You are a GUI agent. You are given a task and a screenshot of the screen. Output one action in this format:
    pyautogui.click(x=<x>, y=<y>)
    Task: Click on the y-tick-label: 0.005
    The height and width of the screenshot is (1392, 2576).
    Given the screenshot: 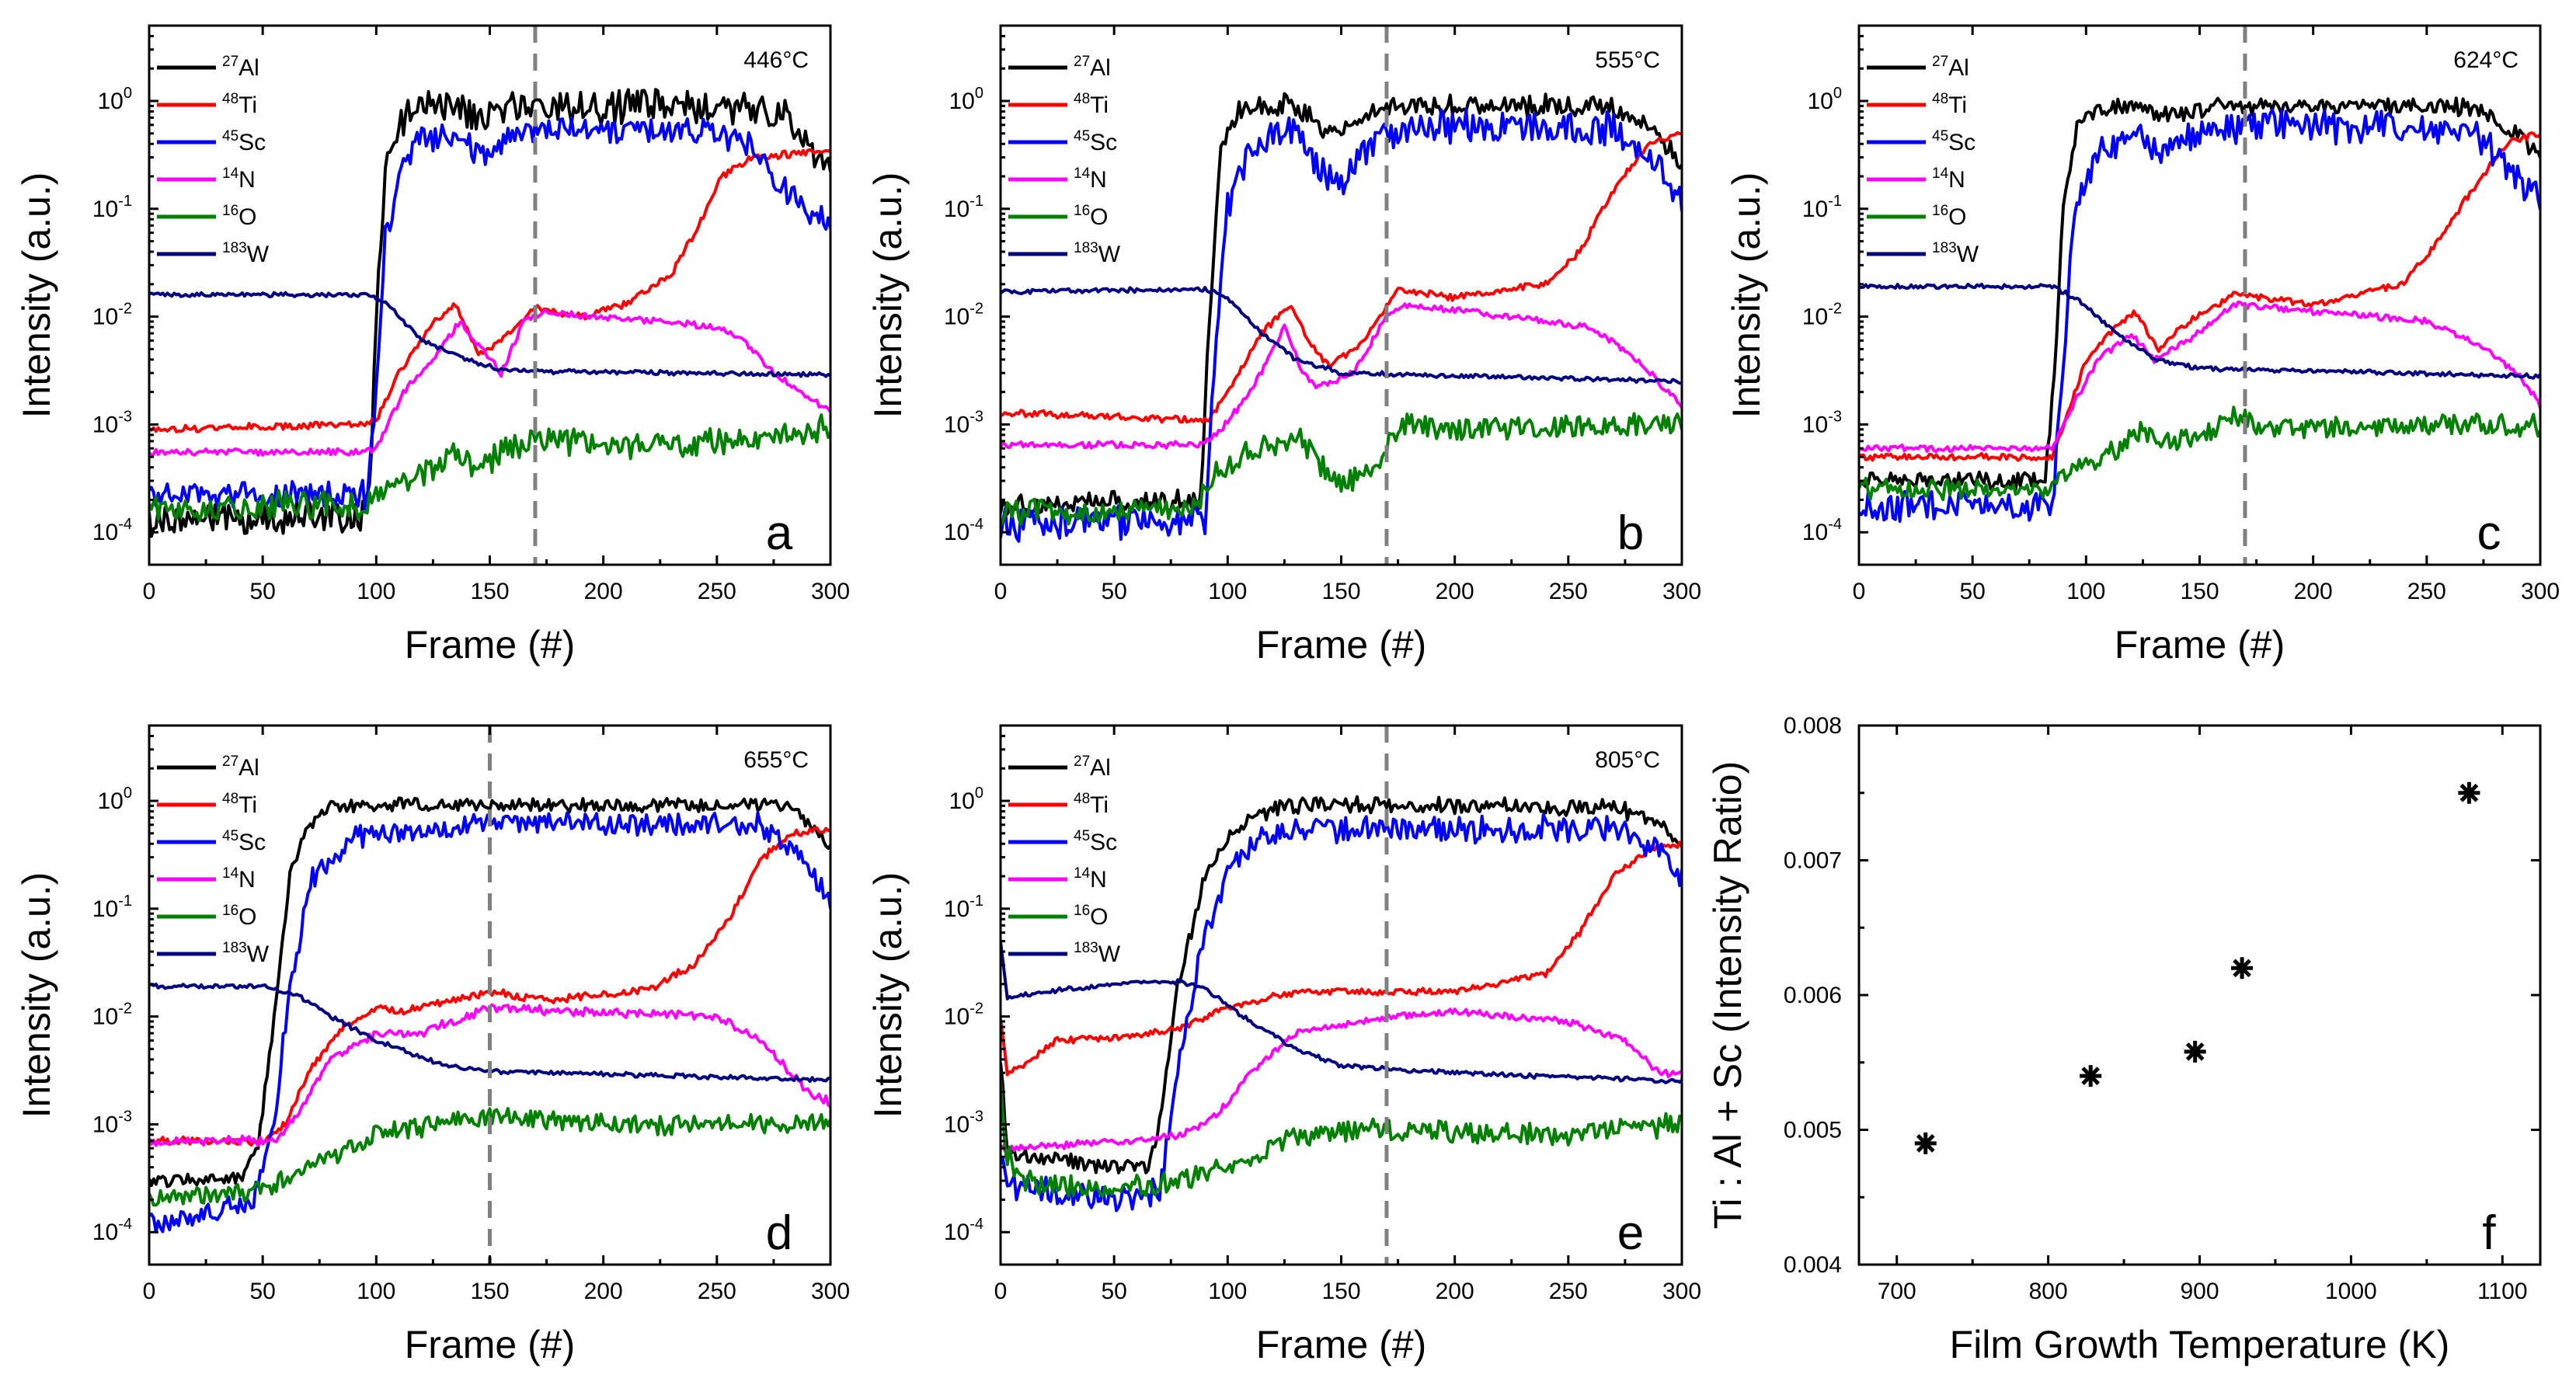 What is the action you would take?
    pyautogui.click(x=1813, y=1130)
    